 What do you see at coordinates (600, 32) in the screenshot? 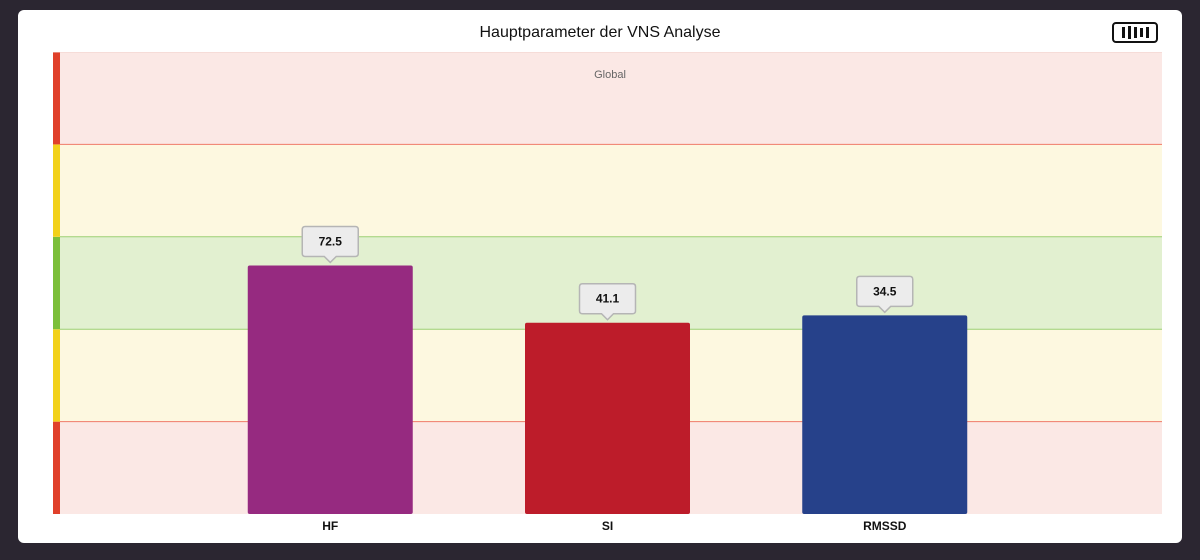
I see `chart-title: Hauptparameter der VNS Analyse` at bounding box center [600, 32].